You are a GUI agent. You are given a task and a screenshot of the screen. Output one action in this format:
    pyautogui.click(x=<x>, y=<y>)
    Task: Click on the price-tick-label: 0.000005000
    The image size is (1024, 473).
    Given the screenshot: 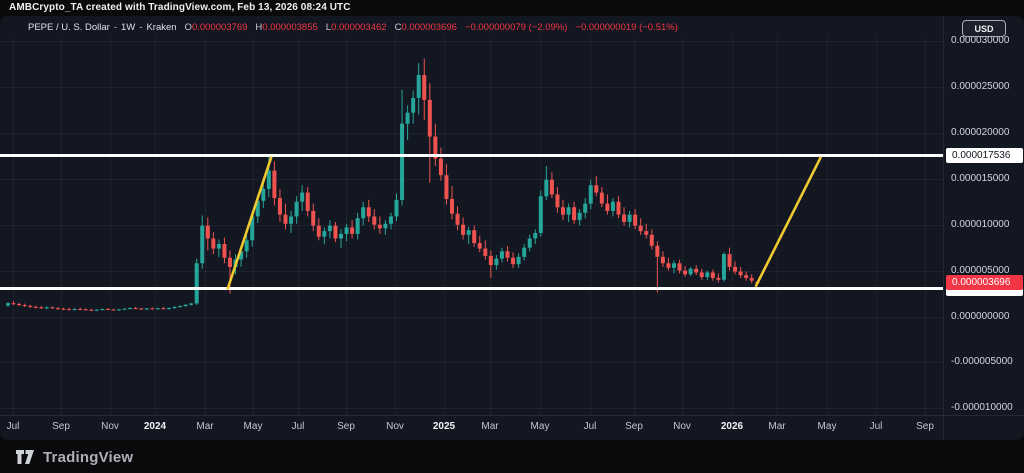 What is the action you would take?
    pyautogui.click(x=980, y=270)
    